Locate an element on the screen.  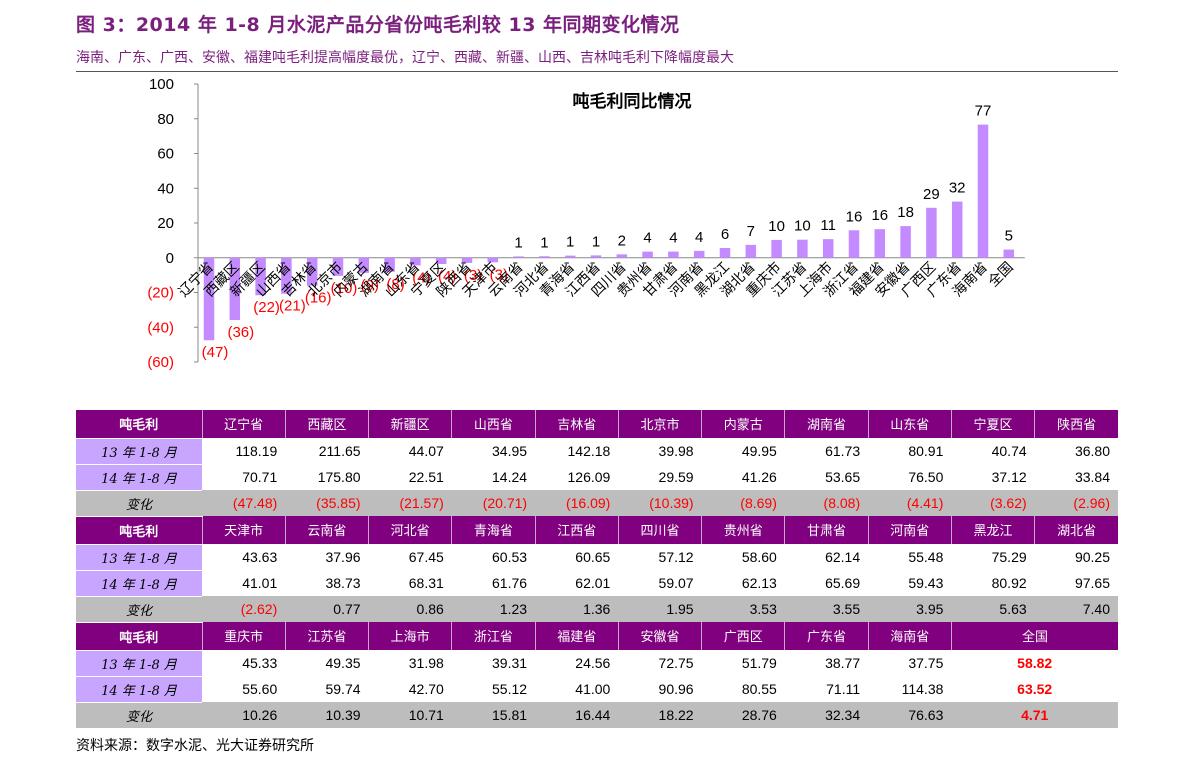
table-cell: (2.96) is located at coordinates (1076, 503).